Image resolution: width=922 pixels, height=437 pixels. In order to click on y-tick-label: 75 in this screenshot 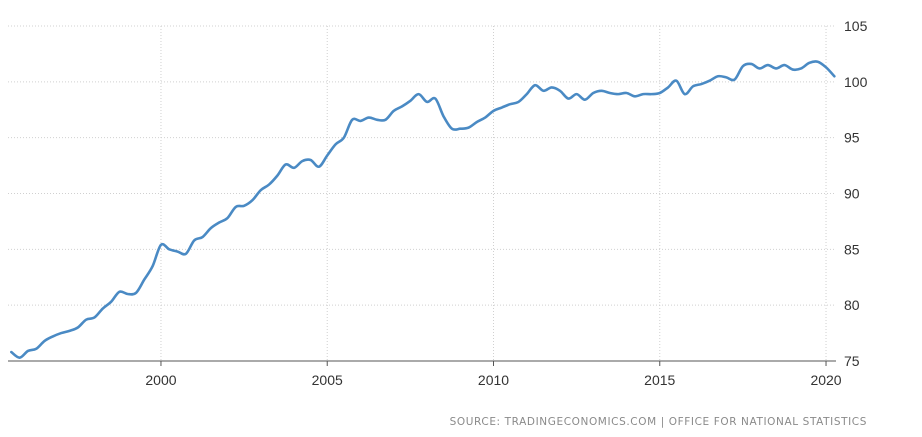, I will do `click(852, 361)`.